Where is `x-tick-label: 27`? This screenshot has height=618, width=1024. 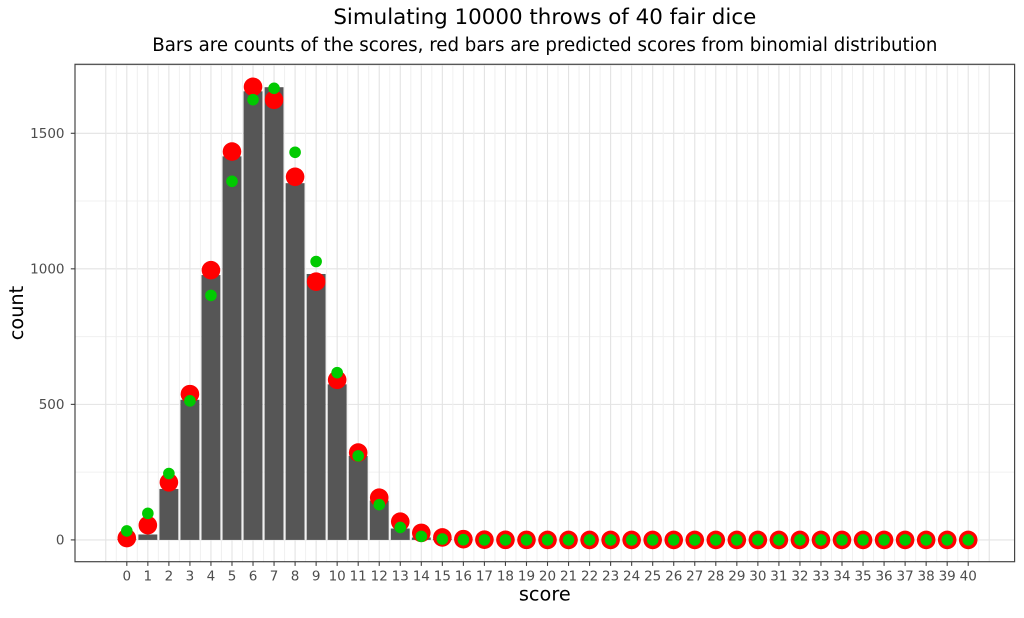
x-tick-label: 27 is located at coordinates (694, 577).